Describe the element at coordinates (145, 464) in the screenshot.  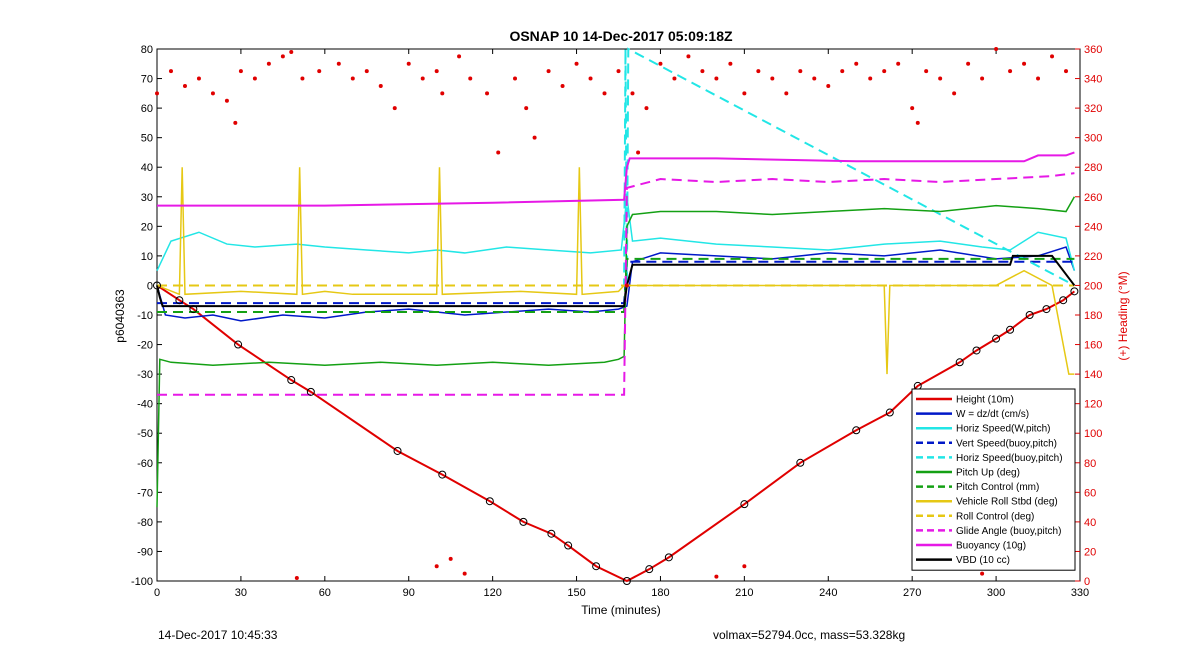
I see `y-tick-label: -60` at that location.